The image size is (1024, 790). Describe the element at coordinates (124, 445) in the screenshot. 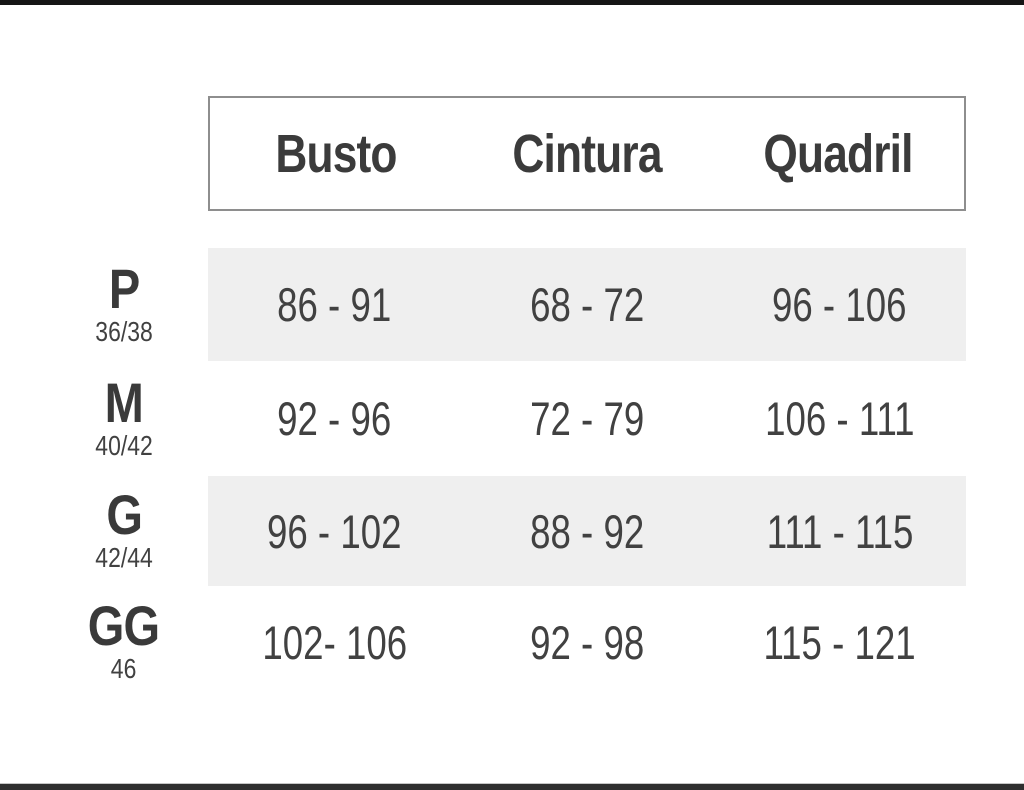

I see `size-sublabel-m: 40/42` at that location.